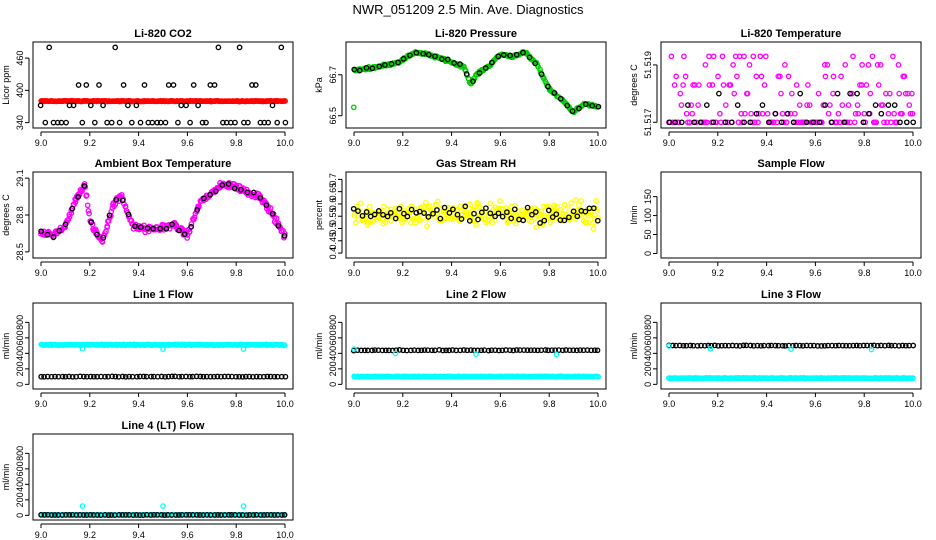 The image size is (936, 540). I want to click on y-tick-label: 28.8, so click(20, 215).